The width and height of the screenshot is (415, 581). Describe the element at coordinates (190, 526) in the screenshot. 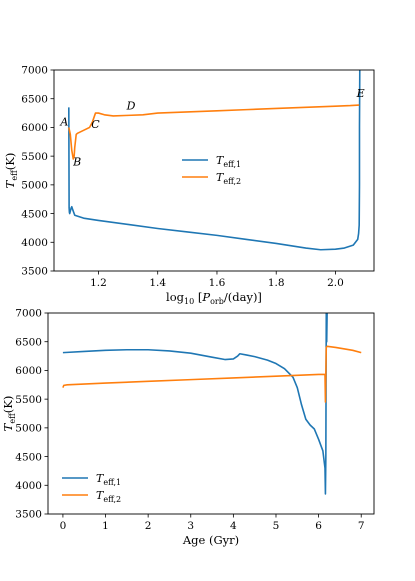

I see `x-tick-label: 3` at that location.